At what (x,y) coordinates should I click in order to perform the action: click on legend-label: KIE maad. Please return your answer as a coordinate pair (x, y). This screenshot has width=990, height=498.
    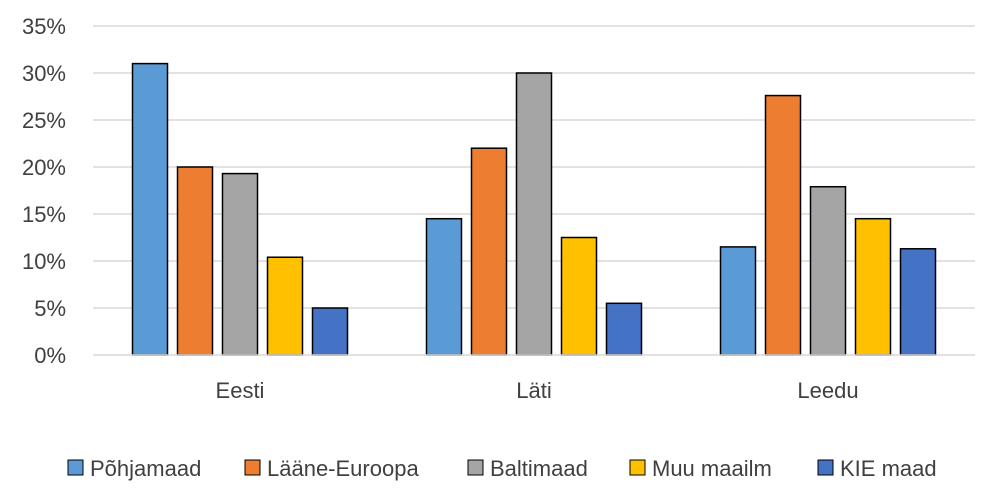
    Looking at the image, I should click on (888, 468).